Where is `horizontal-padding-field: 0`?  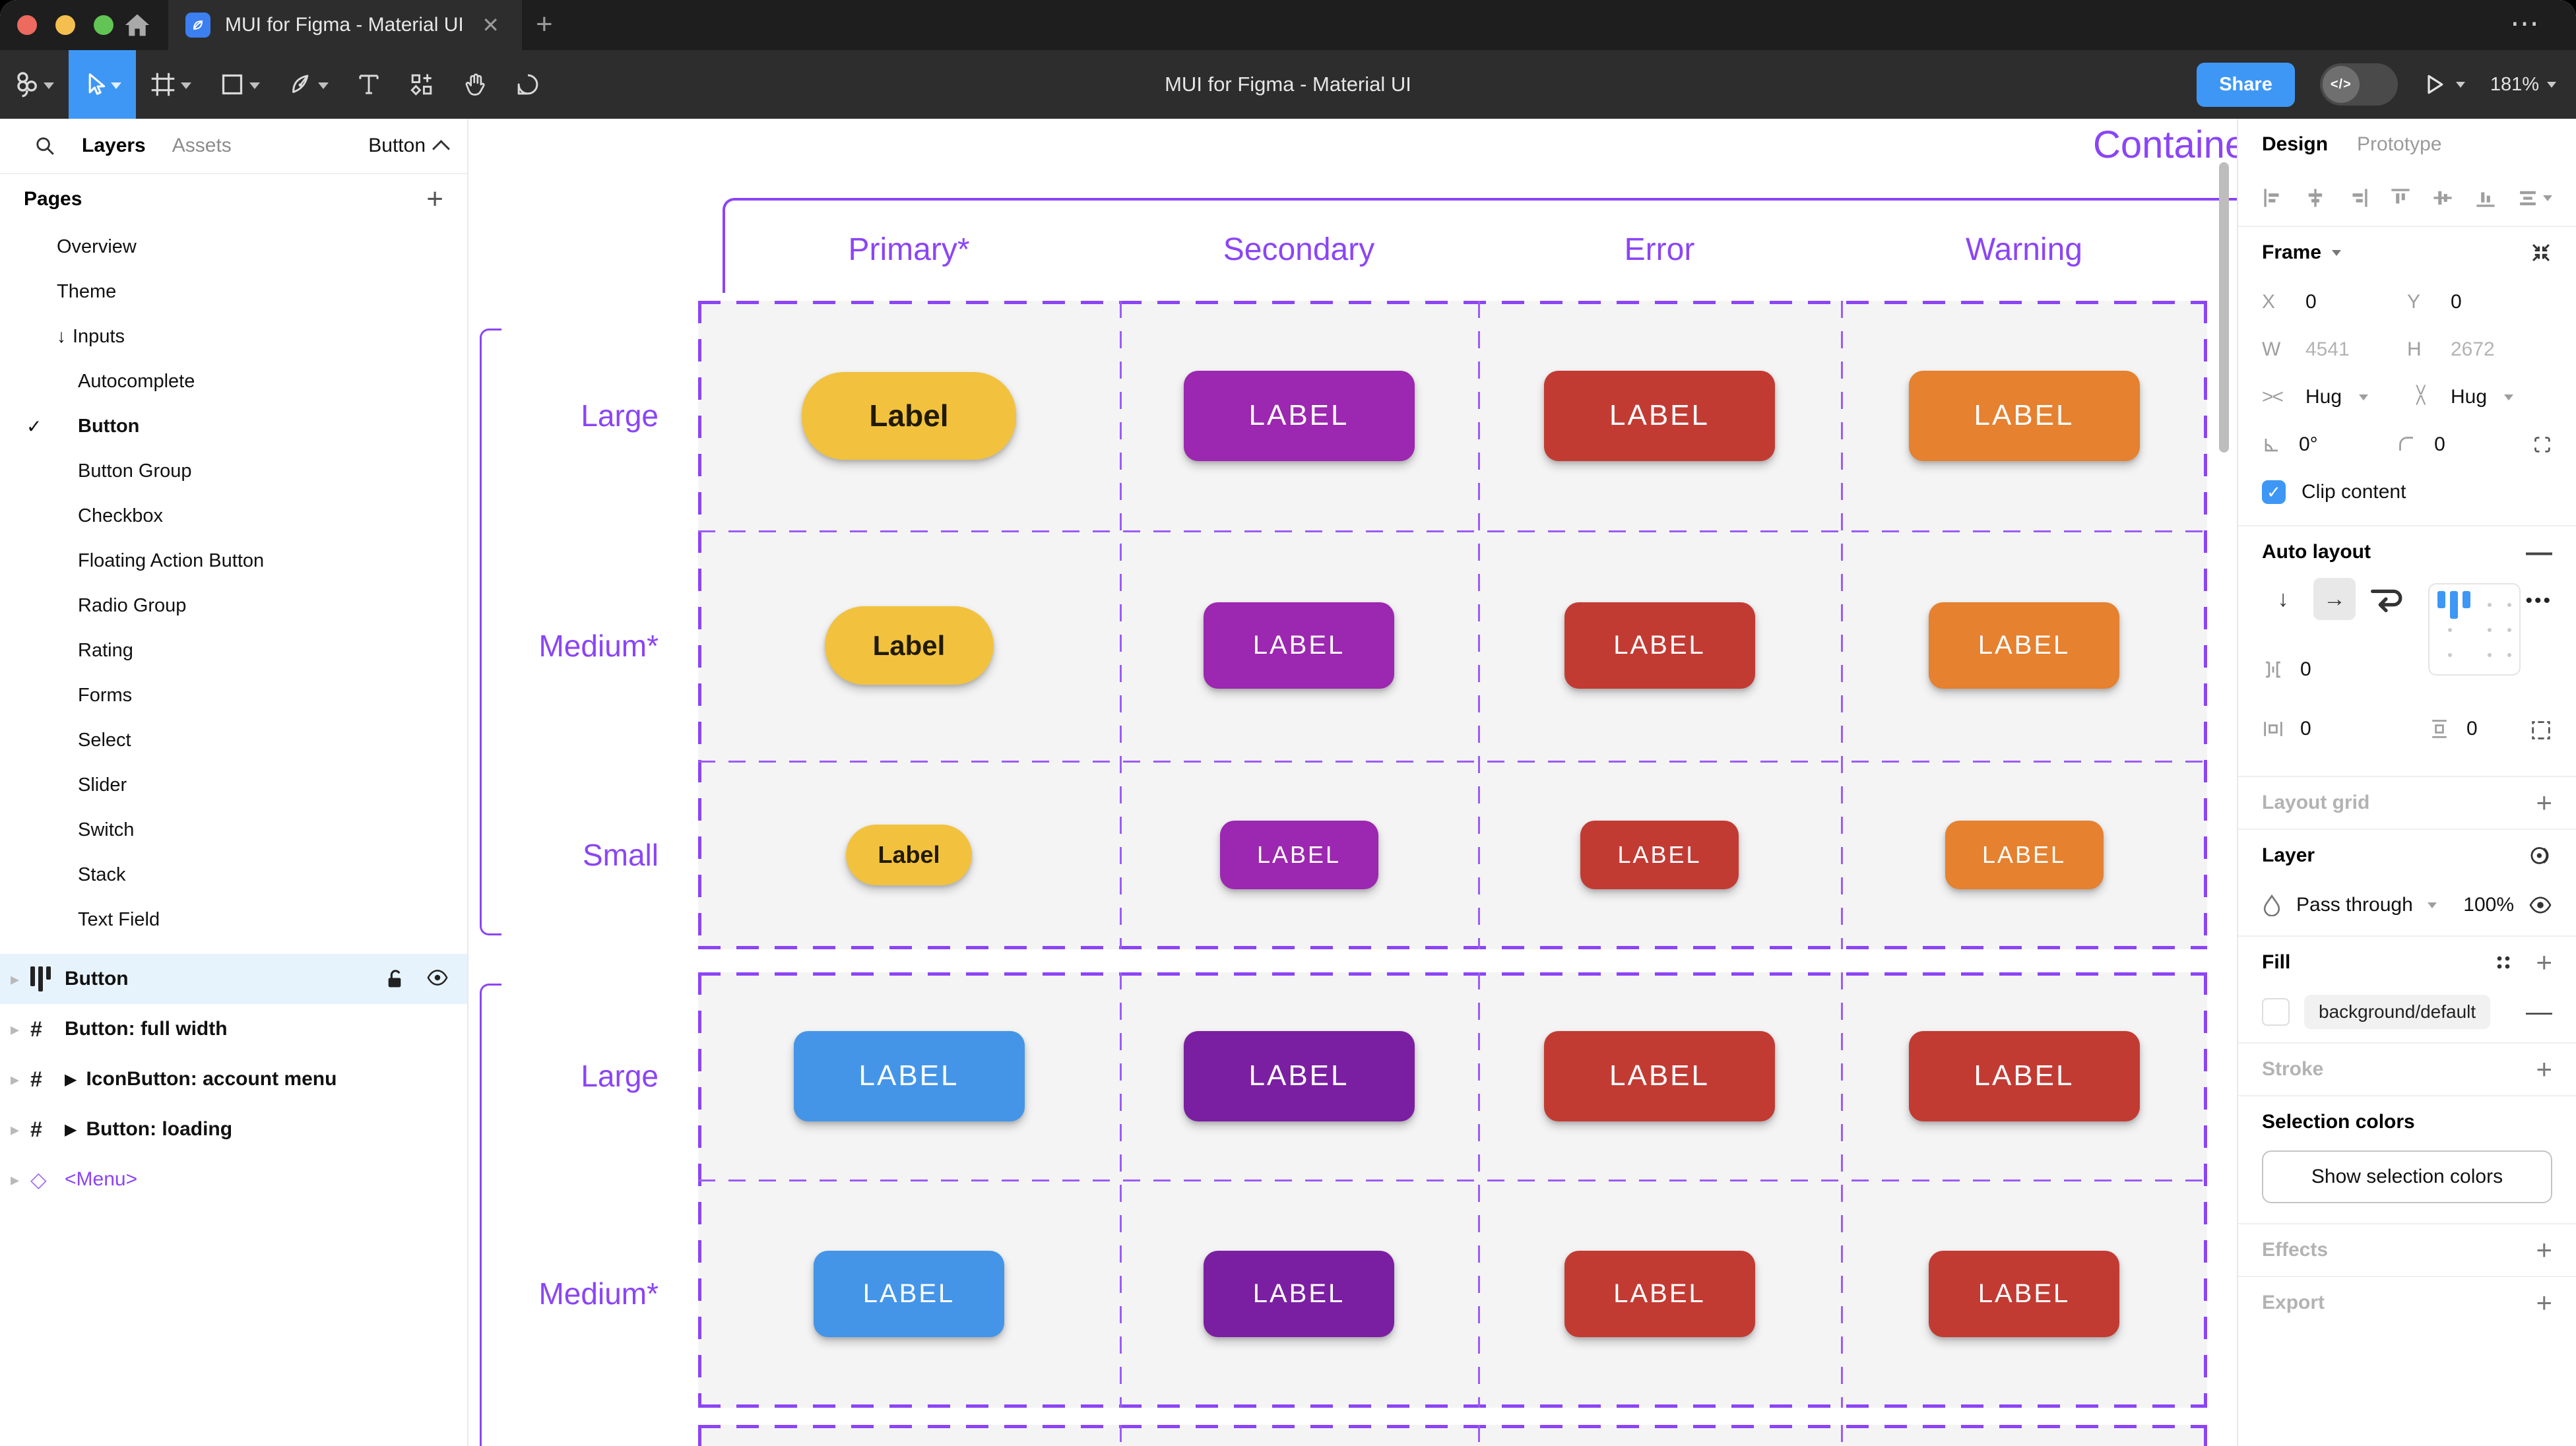
horizontal-padding-field: 0 is located at coordinates (2286, 729).